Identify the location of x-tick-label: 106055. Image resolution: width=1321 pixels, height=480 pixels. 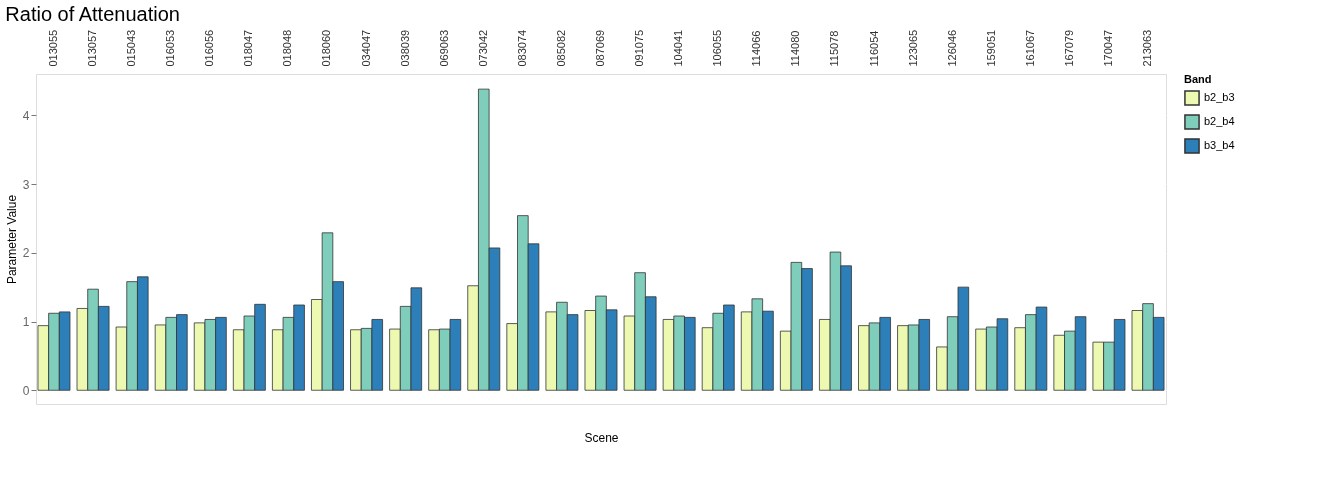
(717, 48).